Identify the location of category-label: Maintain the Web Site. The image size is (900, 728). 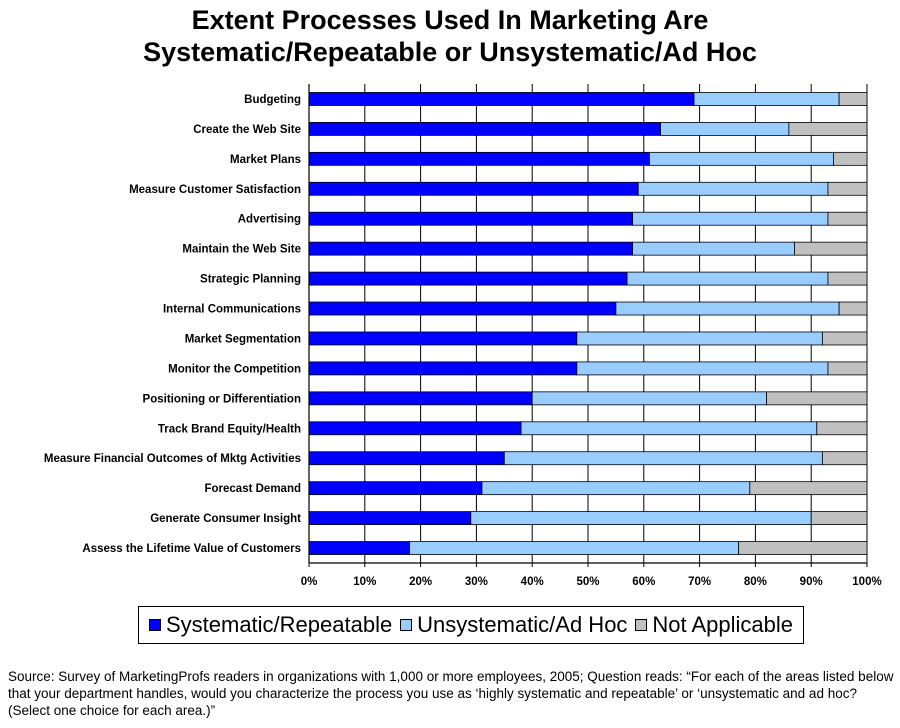
(241, 250).